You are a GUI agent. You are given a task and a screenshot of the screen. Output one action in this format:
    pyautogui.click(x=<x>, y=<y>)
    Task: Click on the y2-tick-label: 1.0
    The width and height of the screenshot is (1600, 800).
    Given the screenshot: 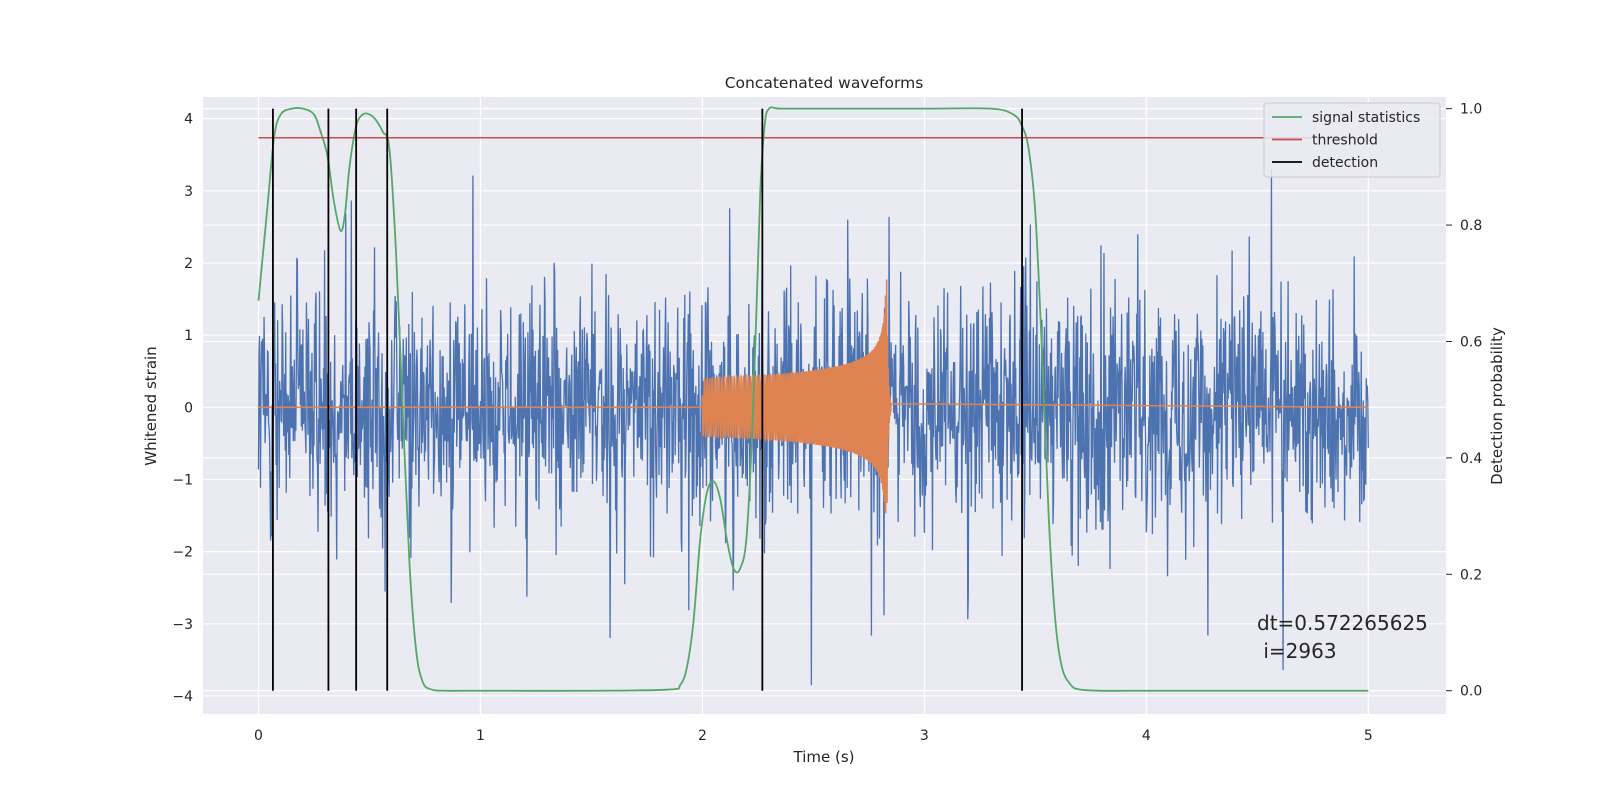 What is the action you would take?
    pyautogui.click(x=1471, y=110)
    